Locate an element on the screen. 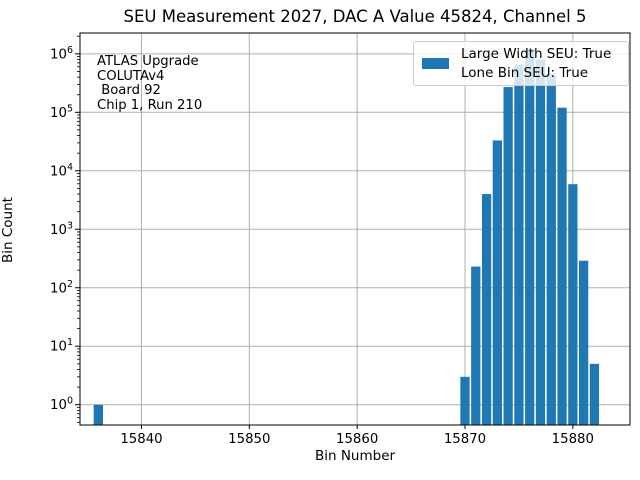  y-tick-label: 10⁵ is located at coordinates (61, 112).